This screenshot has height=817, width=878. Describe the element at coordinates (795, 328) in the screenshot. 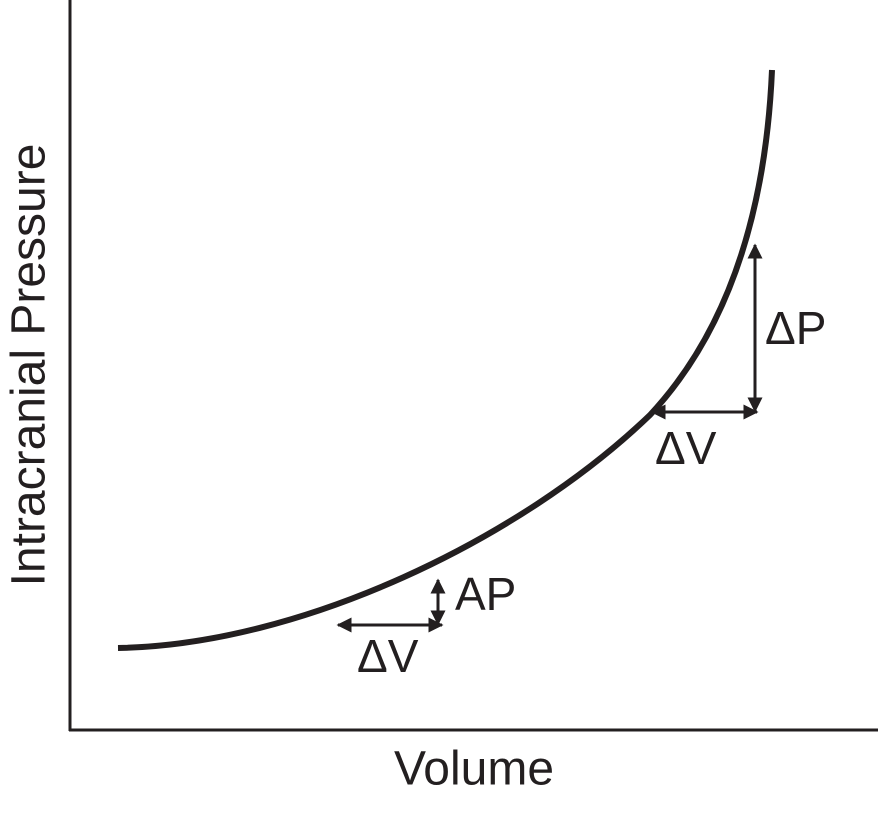

I see `annotation: ΔP` at that location.